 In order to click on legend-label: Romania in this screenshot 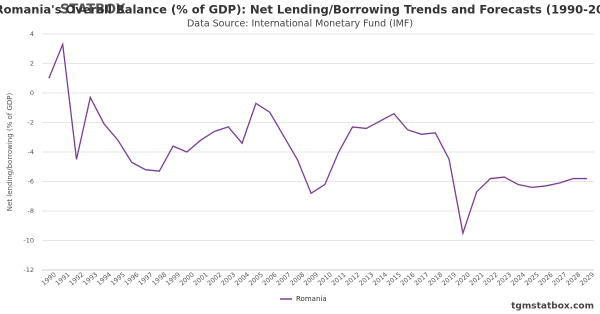, I will do `click(311, 299)`.